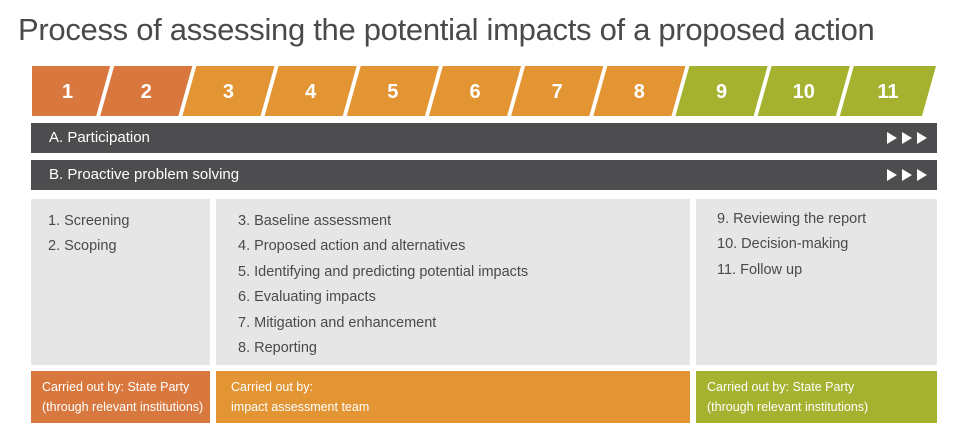 This screenshot has height=437, width=960. What do you see at coordinates (484, 138) in the screenshot?
I see `participation-bar: A. Participation` at bounding box center [484, 138].